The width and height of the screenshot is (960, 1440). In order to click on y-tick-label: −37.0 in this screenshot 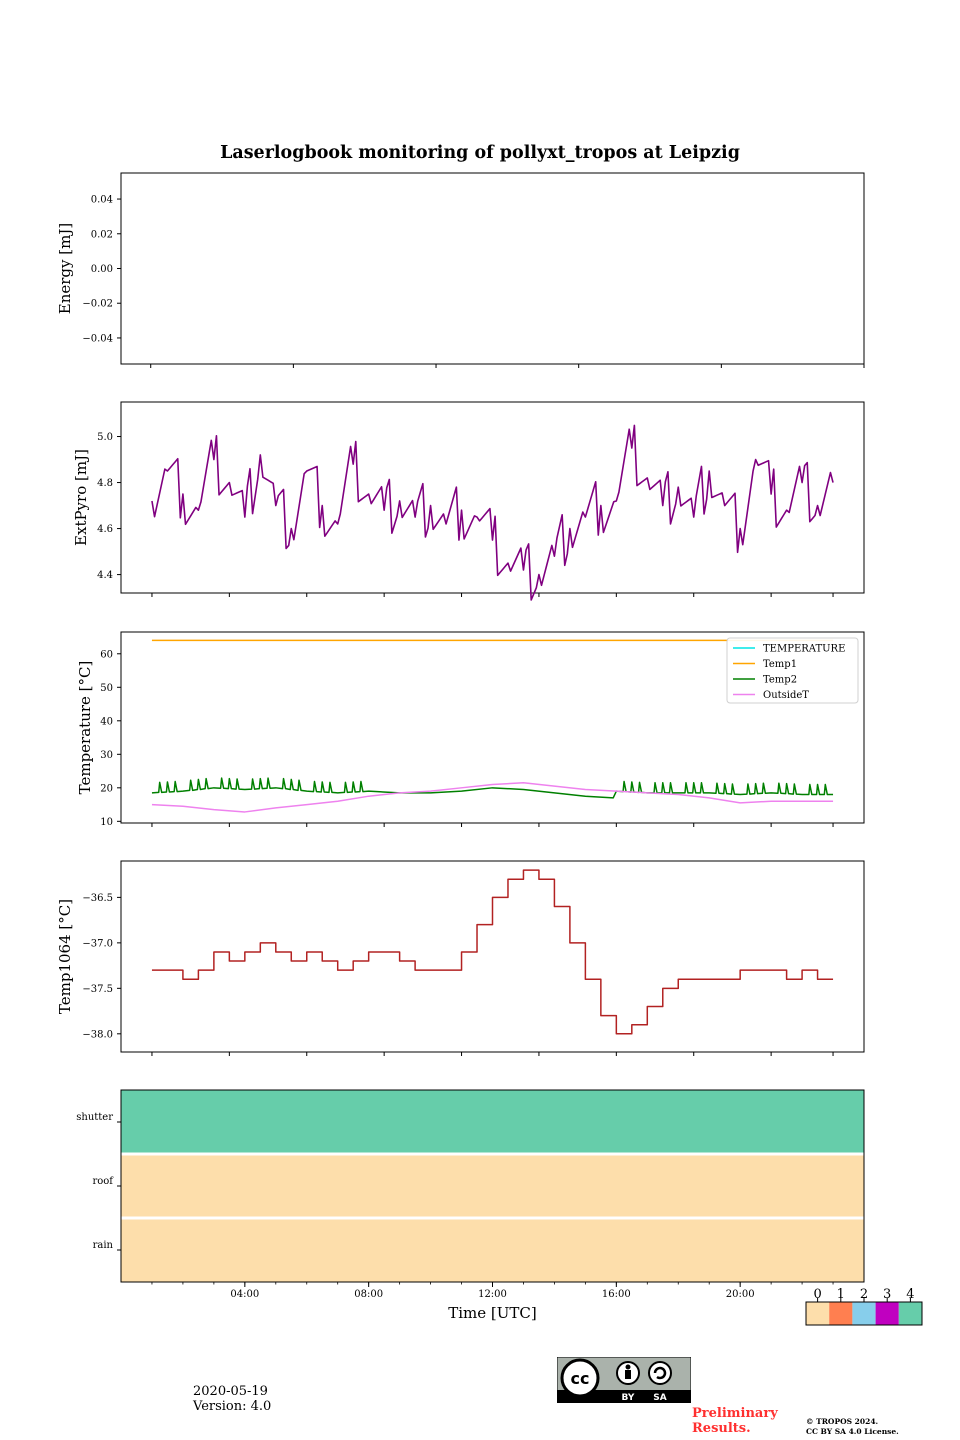, I will do `click(97, 943)`.